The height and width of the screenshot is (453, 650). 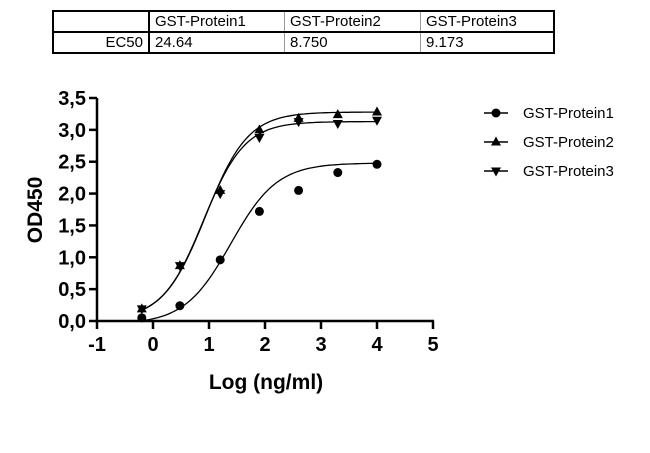 I want to click on table-corner-cell, so click(x=101, y=22).